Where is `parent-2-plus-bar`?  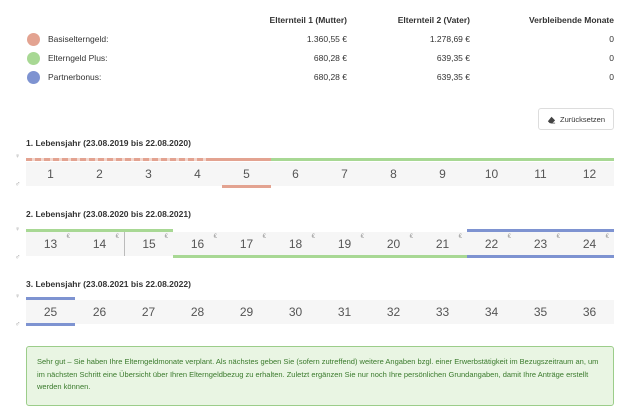 parent-2-plus-bar is located at coordinates (320, 256).